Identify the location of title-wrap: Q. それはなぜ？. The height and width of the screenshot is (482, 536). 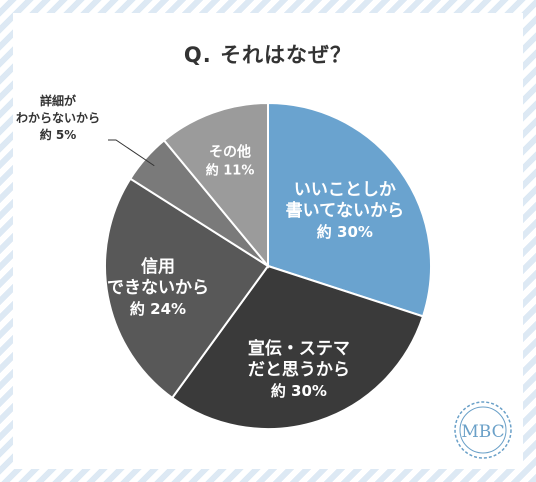
(268, 55).